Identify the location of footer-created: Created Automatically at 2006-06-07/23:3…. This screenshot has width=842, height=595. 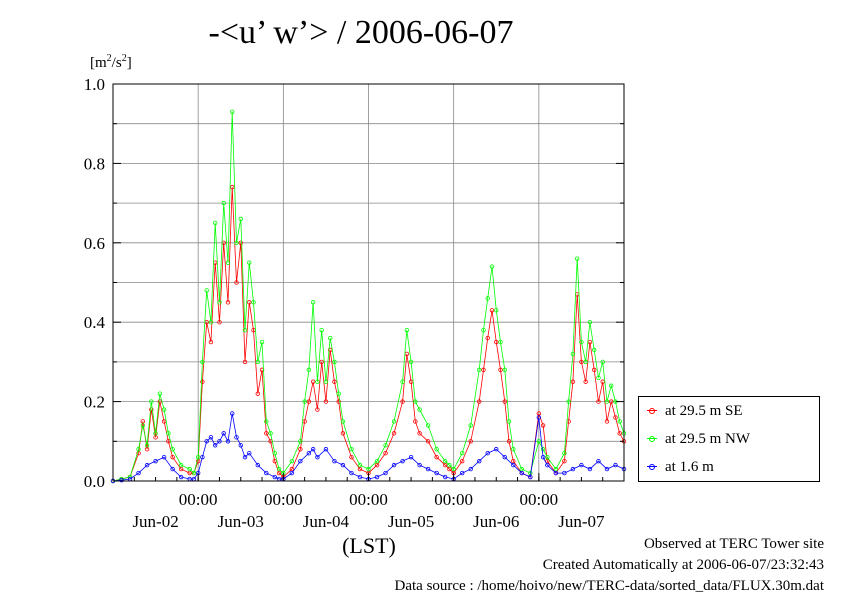
(683, 565).